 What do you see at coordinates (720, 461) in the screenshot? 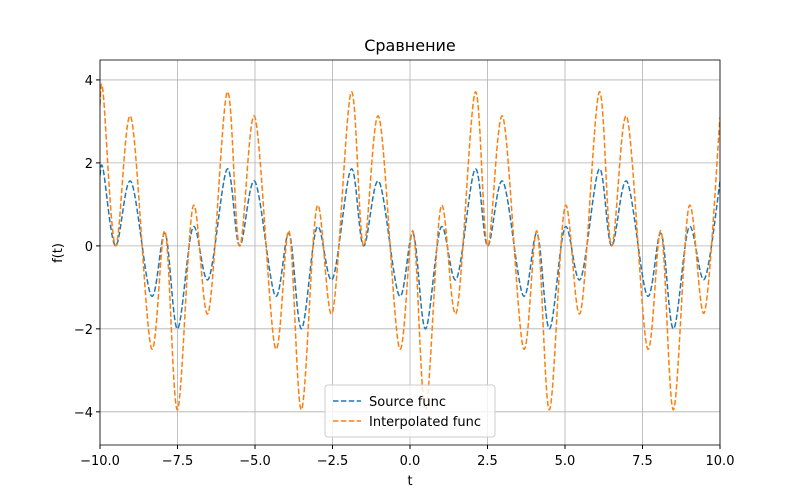
I see `x-tick-label: 10.0` at bounding box center [720, 461].